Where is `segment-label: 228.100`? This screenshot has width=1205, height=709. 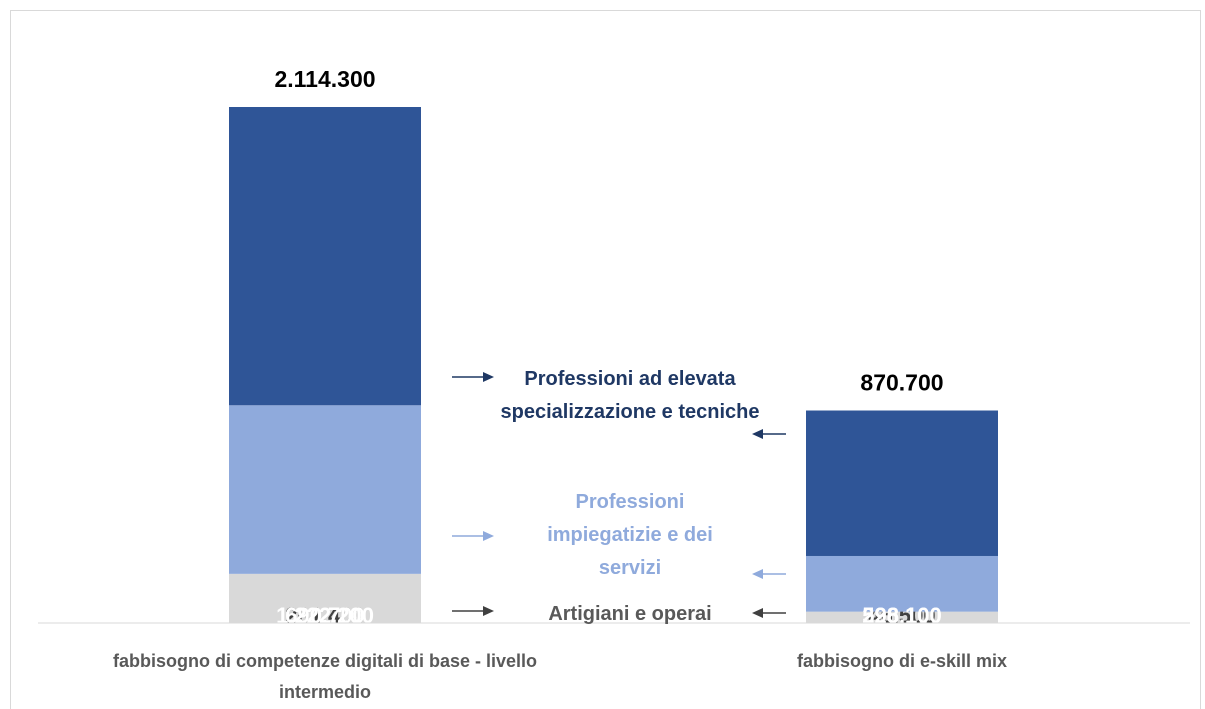
segment-label: 228.100 is located at coordinates (902, 615).